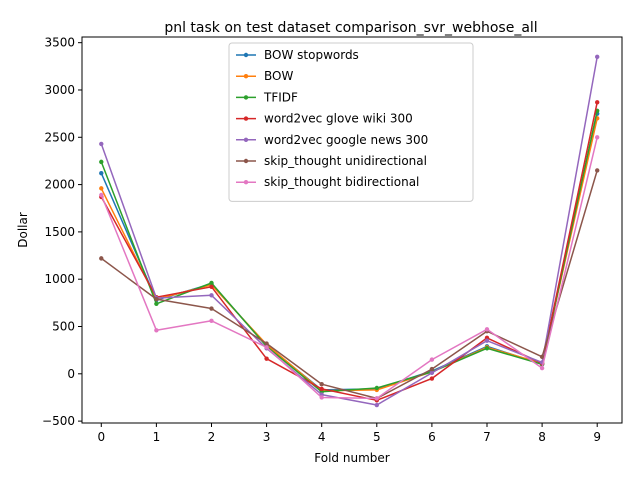 The width and height of the screenshot is (640, 480). What do you see at coordinates (59, 137) in the screenshot?
I see `y-tick-label: 2500` at bounding box center [59, 137].